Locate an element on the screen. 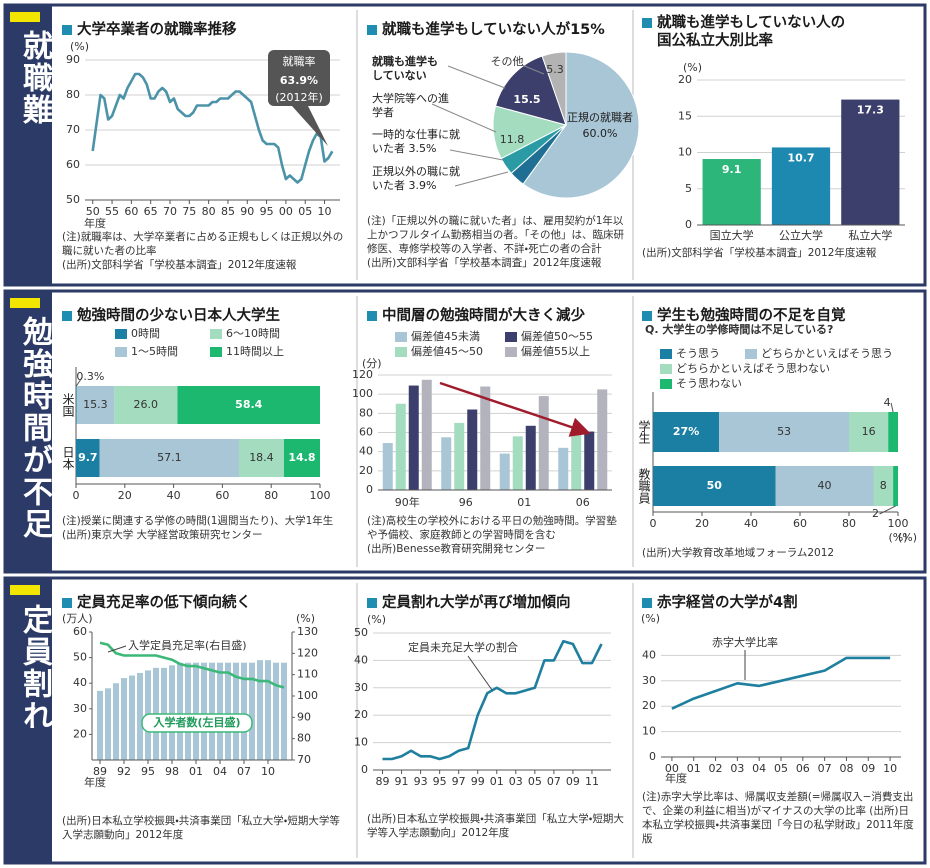  x-tick-label: 75 is located at coordinates (189, 211).